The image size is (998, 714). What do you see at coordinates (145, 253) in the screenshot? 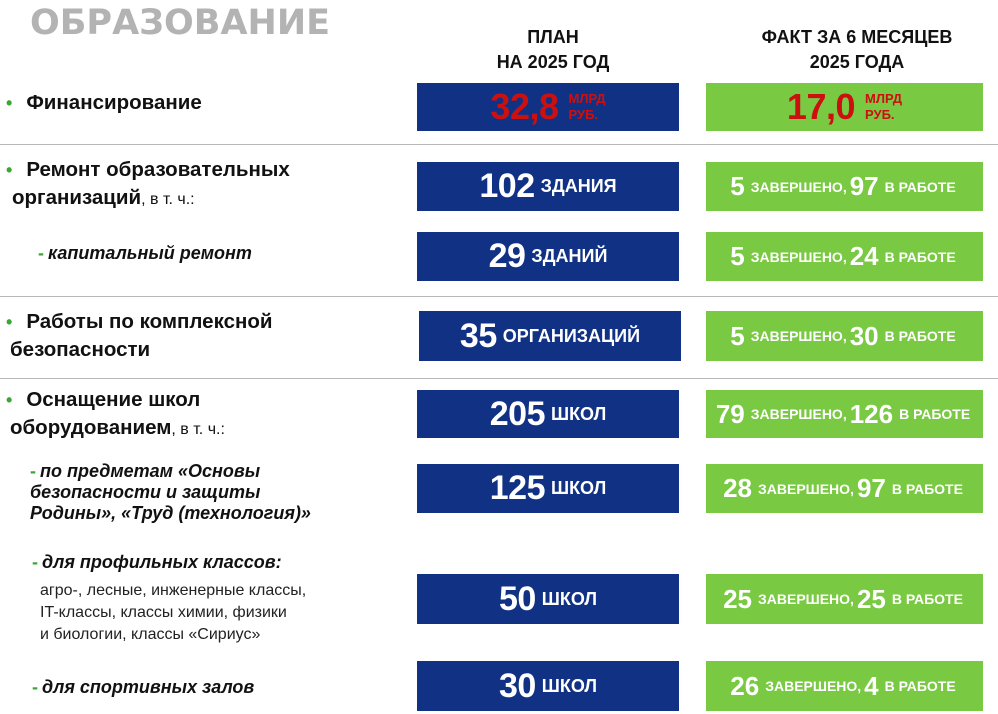
I see `capital-repair-label: - капитальный ремонт` at bounding box center [145, 253].